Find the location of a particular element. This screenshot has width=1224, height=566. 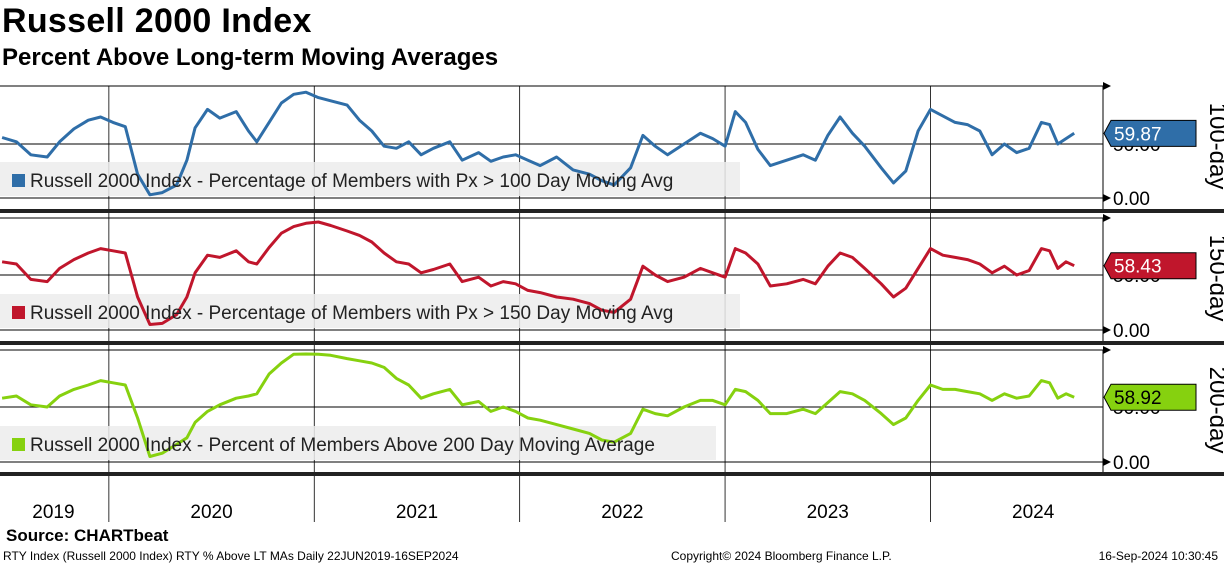

chart-subtitle: Percent Above Long-term Moving Averages is located at coordinates (250, 57).